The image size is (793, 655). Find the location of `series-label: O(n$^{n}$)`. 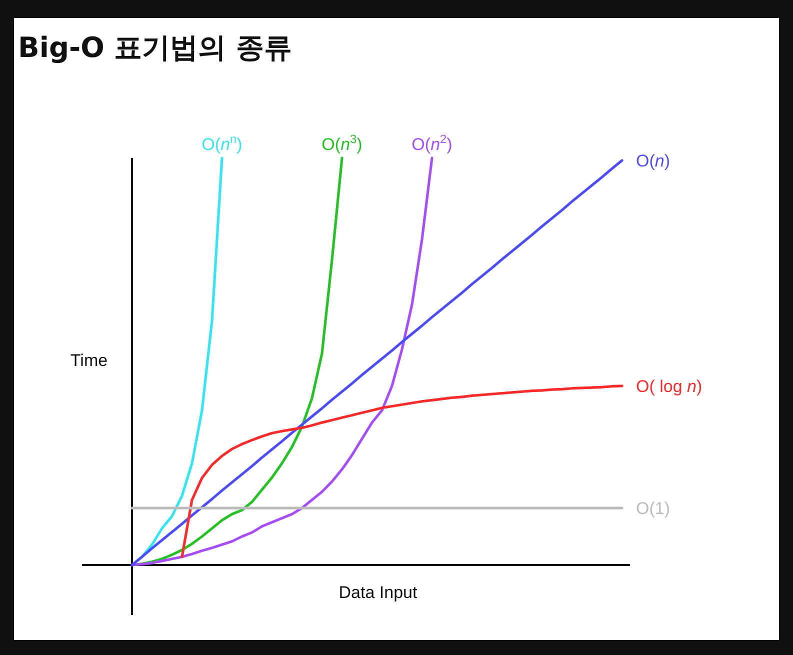

series-label: O(n$^{n}$) is located at coordinates (222, 143).